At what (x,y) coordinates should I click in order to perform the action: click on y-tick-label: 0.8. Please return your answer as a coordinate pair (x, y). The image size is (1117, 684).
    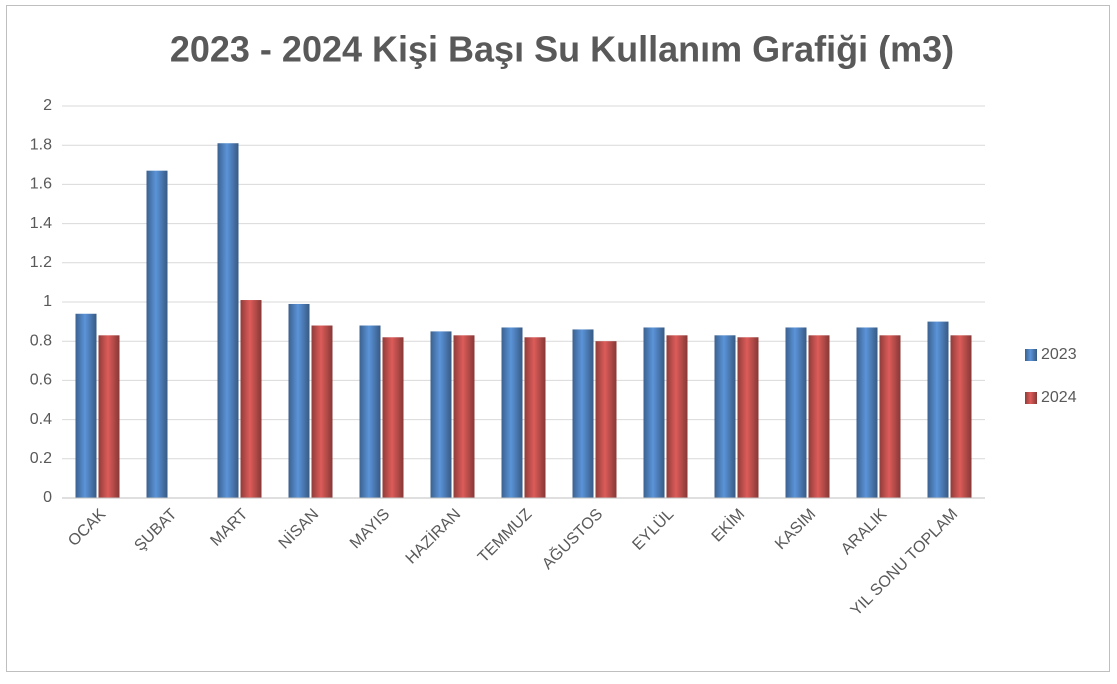
    Looking at the image, I should click on (41, 340).